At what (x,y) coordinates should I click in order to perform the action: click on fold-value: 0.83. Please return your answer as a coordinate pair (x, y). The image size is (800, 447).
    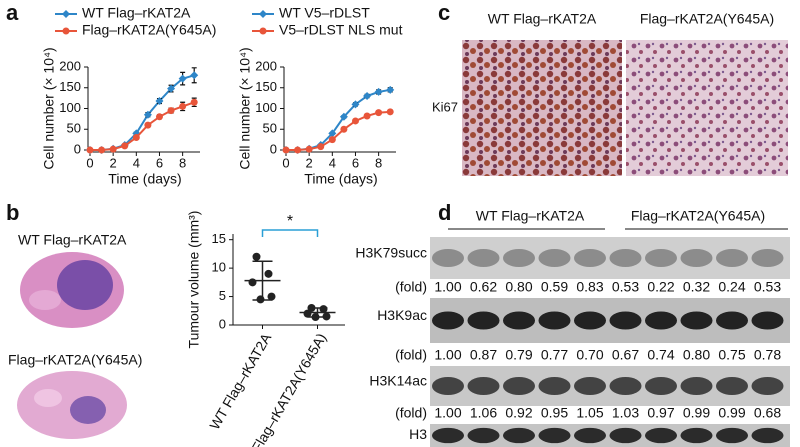
    Looking at the image, I should click on (589, 287).